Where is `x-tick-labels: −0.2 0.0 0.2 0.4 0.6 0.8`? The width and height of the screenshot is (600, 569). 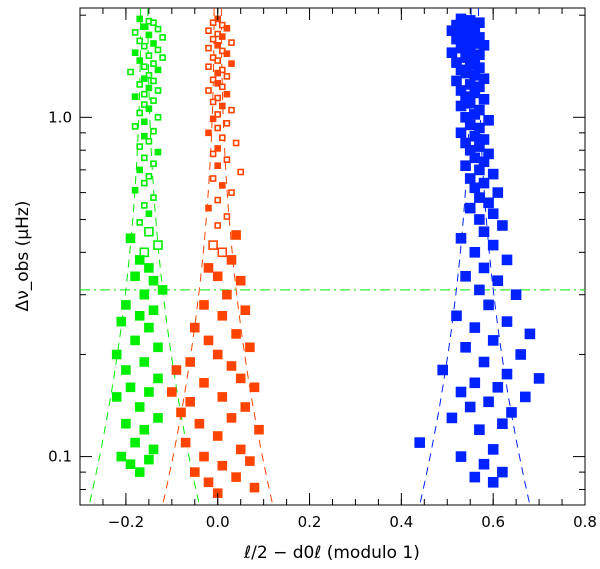
x-tick-labels: −0.2 0.0 0.2 0.4 0.6 0.8 is located at coordinates (352, 522).